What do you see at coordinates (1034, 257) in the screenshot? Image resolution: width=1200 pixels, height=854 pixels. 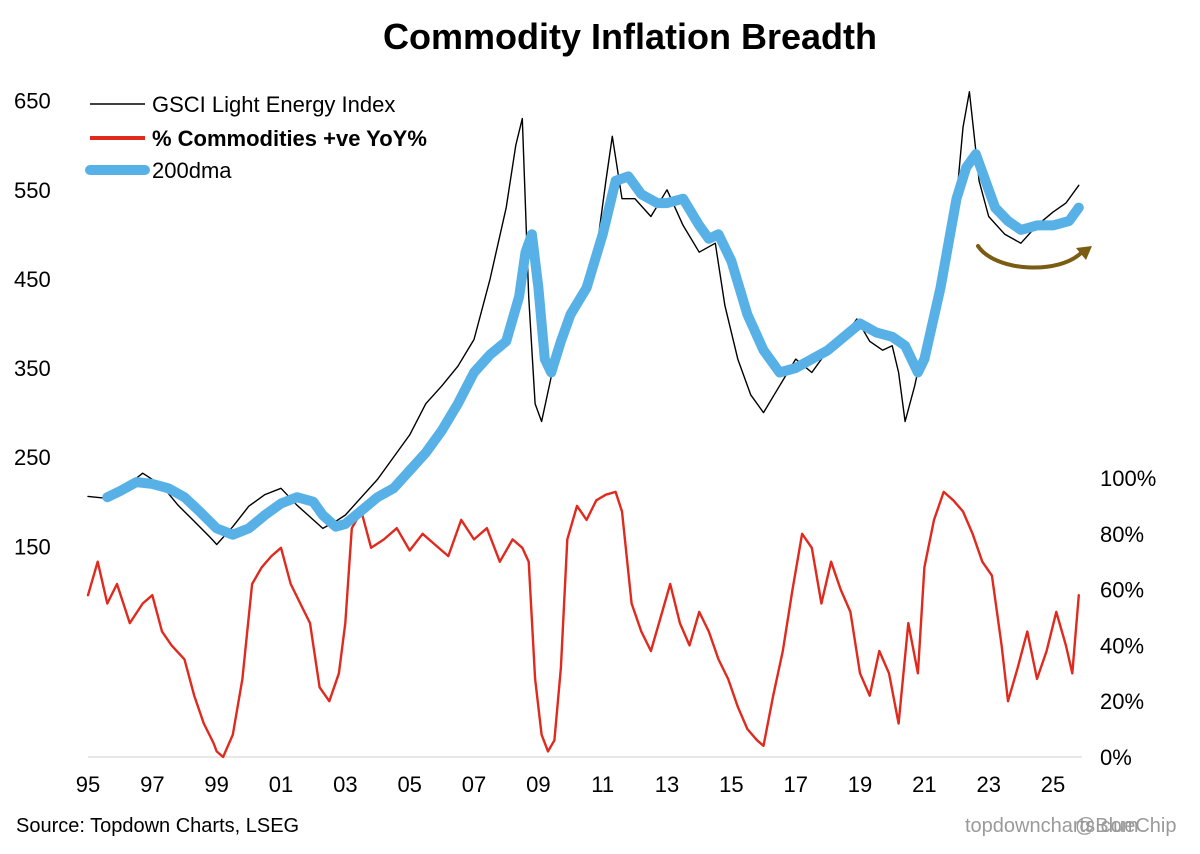 I see `curved-arrow-annotation` at bounding box center [1034, 257].